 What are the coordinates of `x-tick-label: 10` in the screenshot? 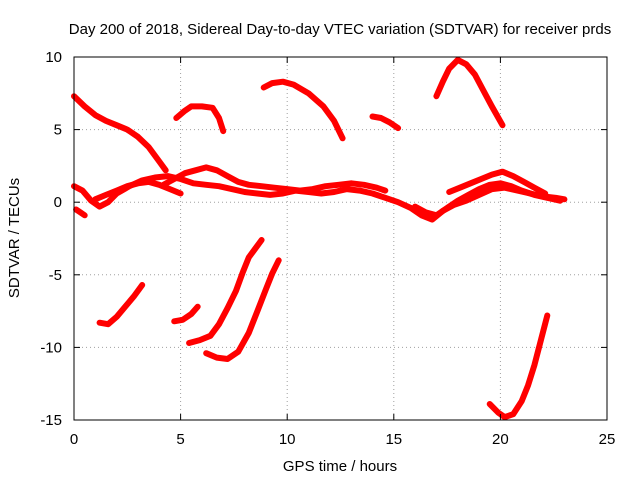 It's located at (287, 439).